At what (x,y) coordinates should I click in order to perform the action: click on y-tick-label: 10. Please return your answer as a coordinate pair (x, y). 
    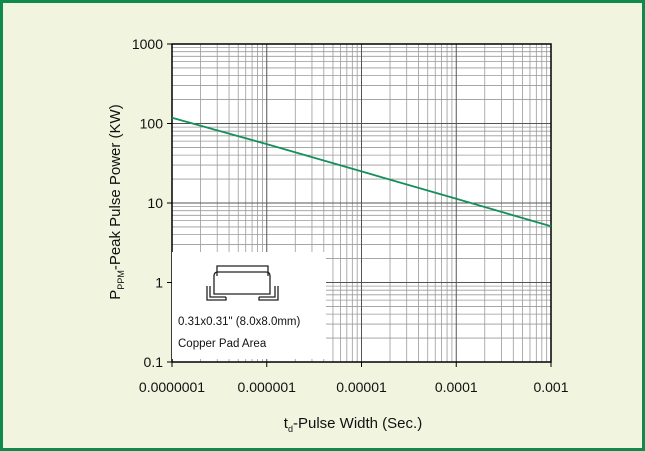
    Looking at the image, I should click on (155, 203).